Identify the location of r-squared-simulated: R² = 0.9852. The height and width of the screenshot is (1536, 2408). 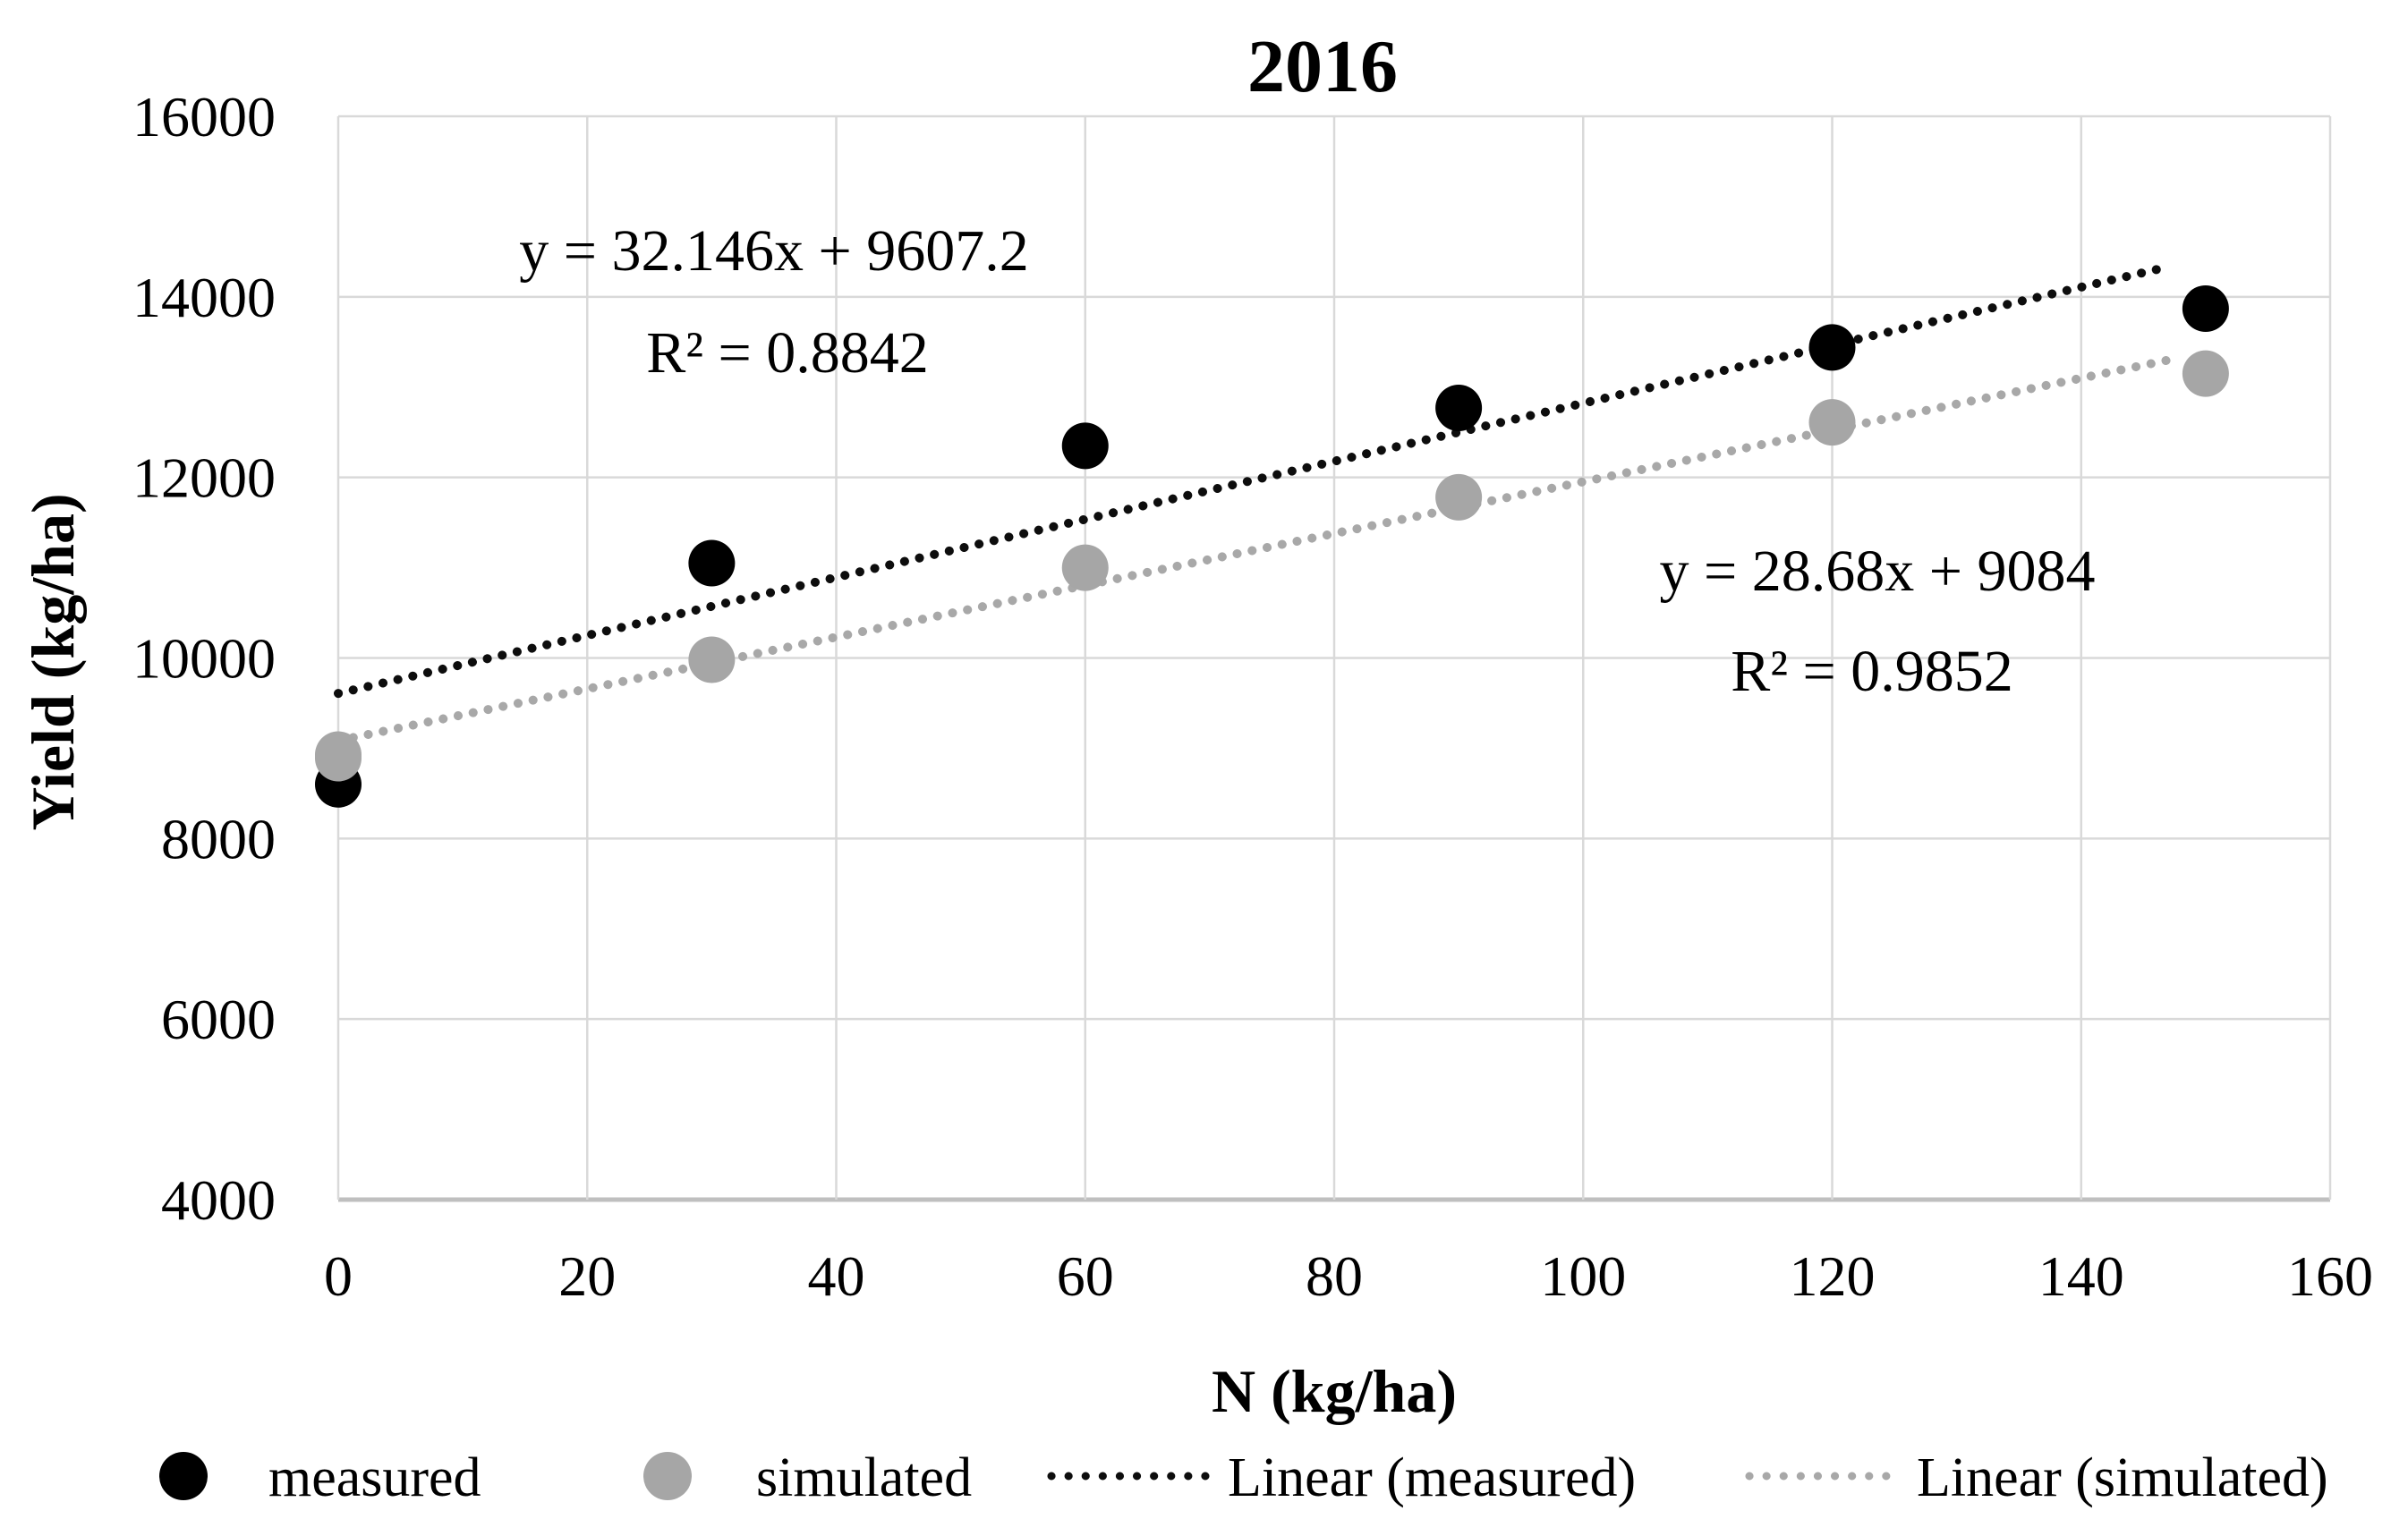
(1872, 672).